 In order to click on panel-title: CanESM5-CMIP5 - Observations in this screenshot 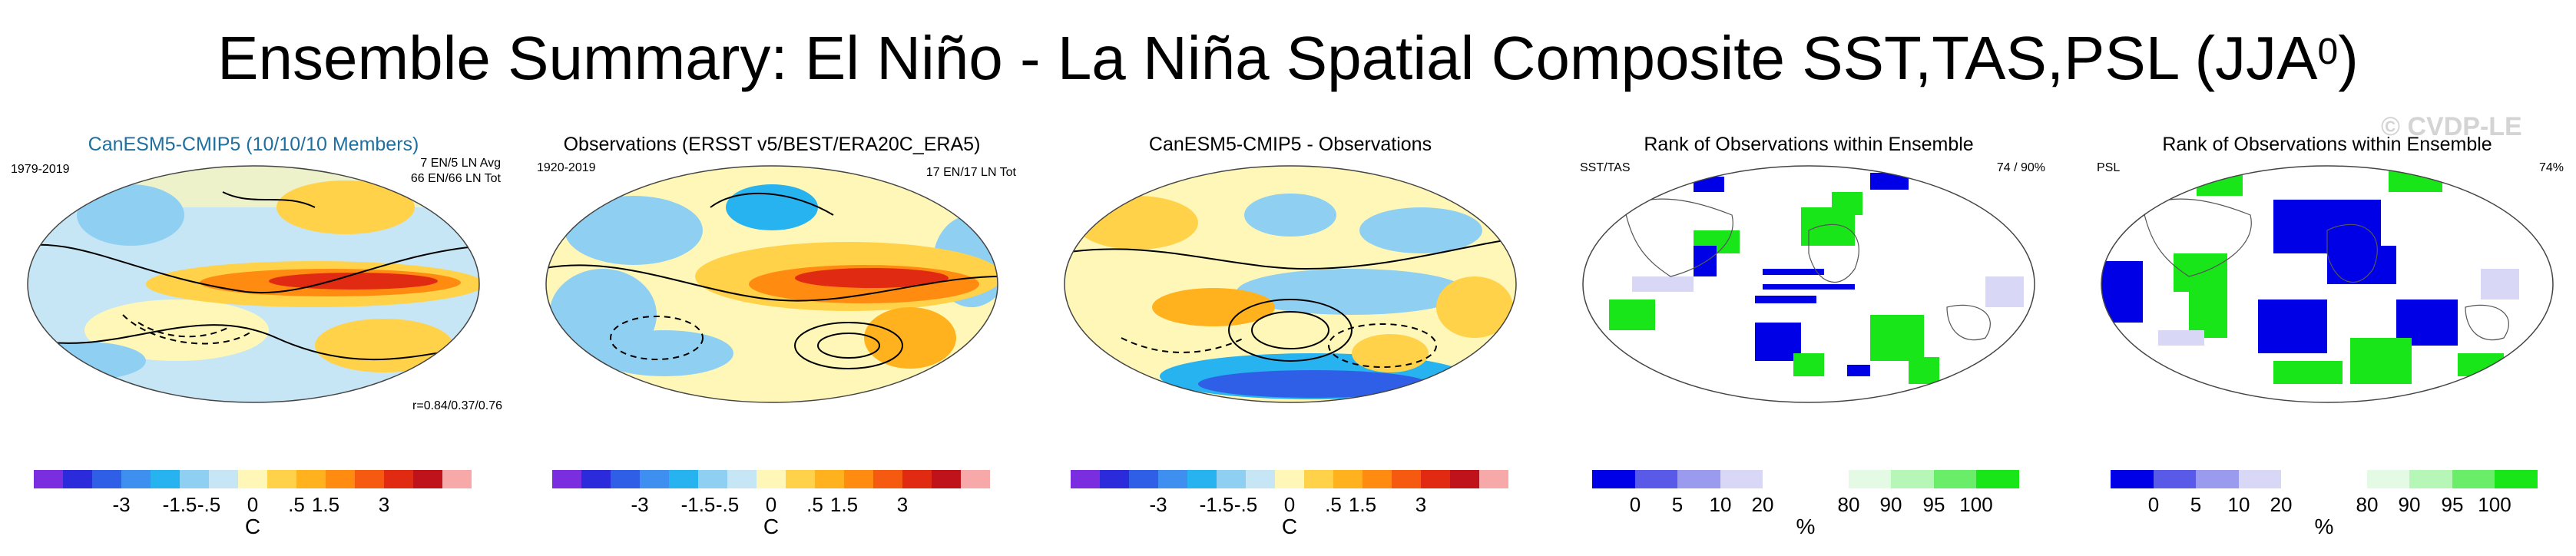, I will do `click(1290, 144)`.